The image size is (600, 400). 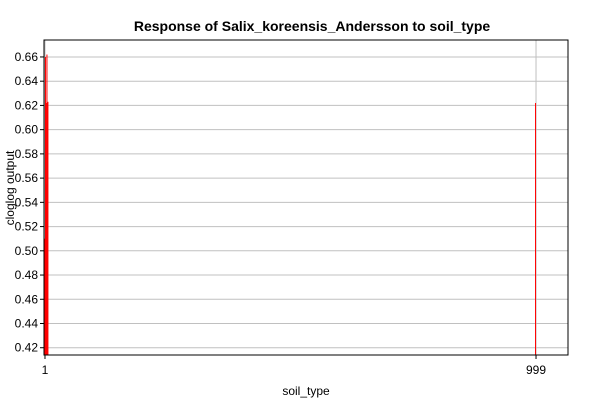 I want to click on y-tick-label: 0.64, so click(x=27, y=81).